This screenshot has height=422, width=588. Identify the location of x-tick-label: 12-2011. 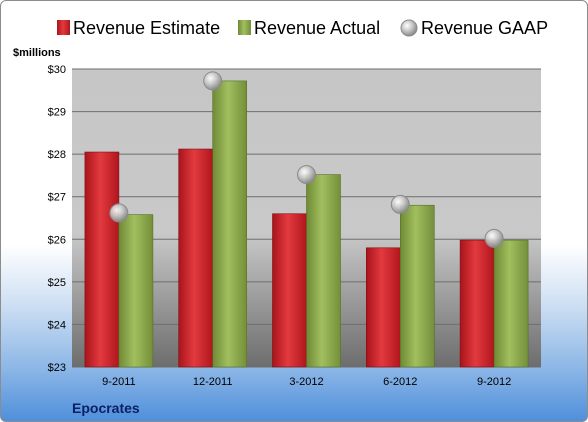
(213, 382).